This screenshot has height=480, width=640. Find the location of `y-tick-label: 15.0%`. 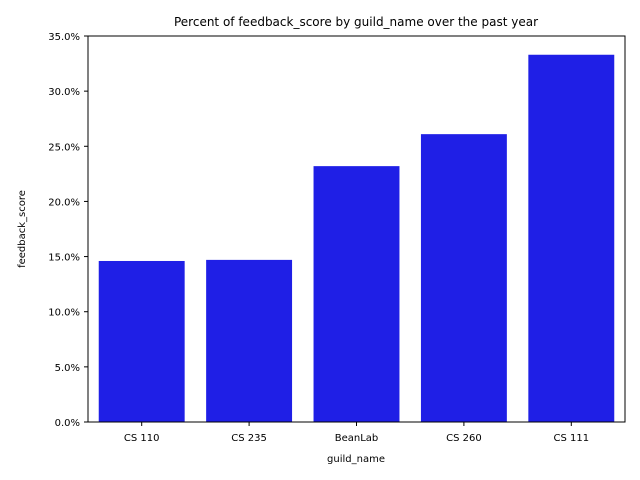

y-tick-label: 15.0% is located at coordinates (64, 258).